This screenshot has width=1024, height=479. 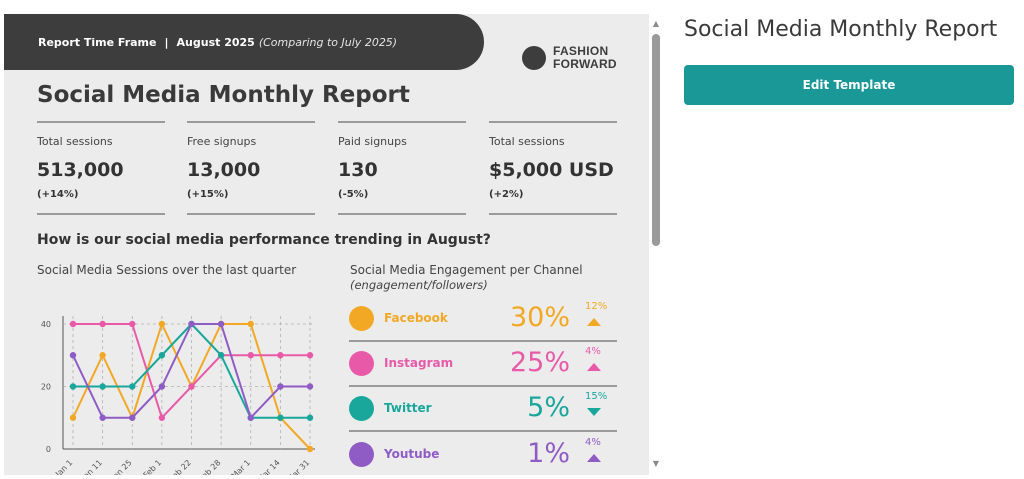 What do you see at coordinates (596, 396) in the screenshot?
I see `channel-change: 15%` at bounding box center [596, 396].